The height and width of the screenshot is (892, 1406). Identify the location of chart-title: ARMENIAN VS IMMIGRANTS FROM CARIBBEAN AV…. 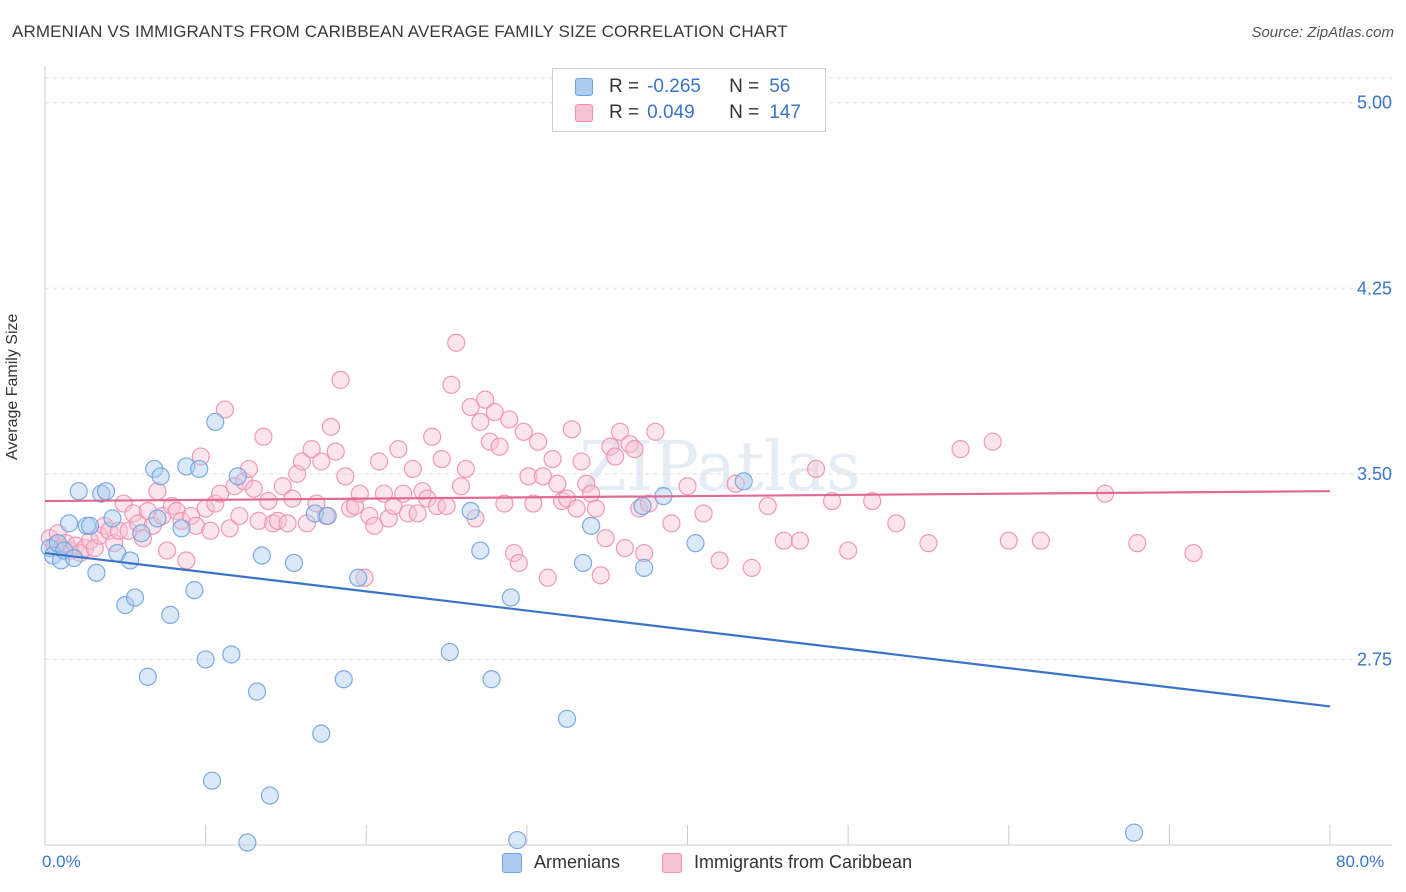
(400, 31).